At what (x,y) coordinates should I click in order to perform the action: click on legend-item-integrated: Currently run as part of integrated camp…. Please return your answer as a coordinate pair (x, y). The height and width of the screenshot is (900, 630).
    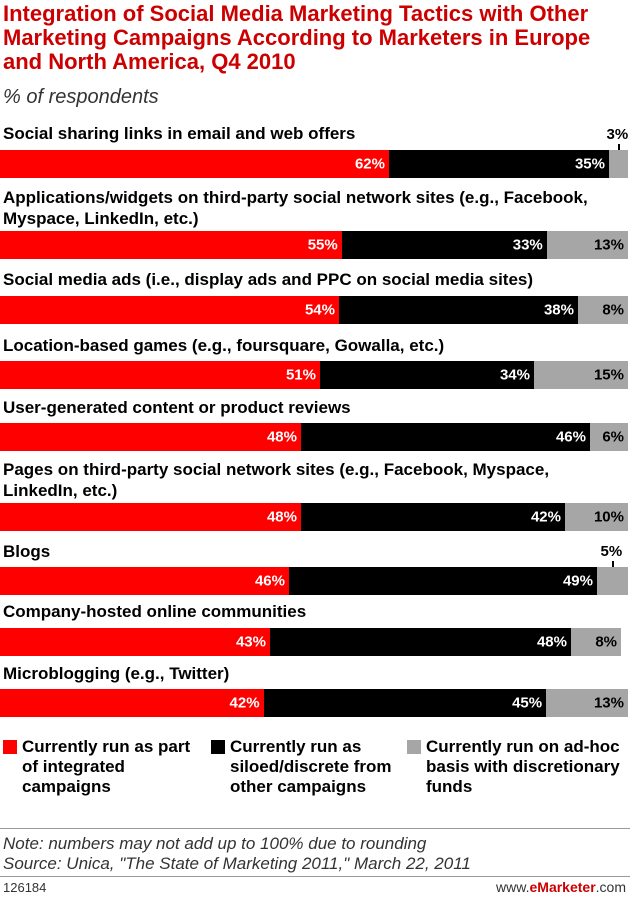
    Looking at the image, I should click on (102, 767).